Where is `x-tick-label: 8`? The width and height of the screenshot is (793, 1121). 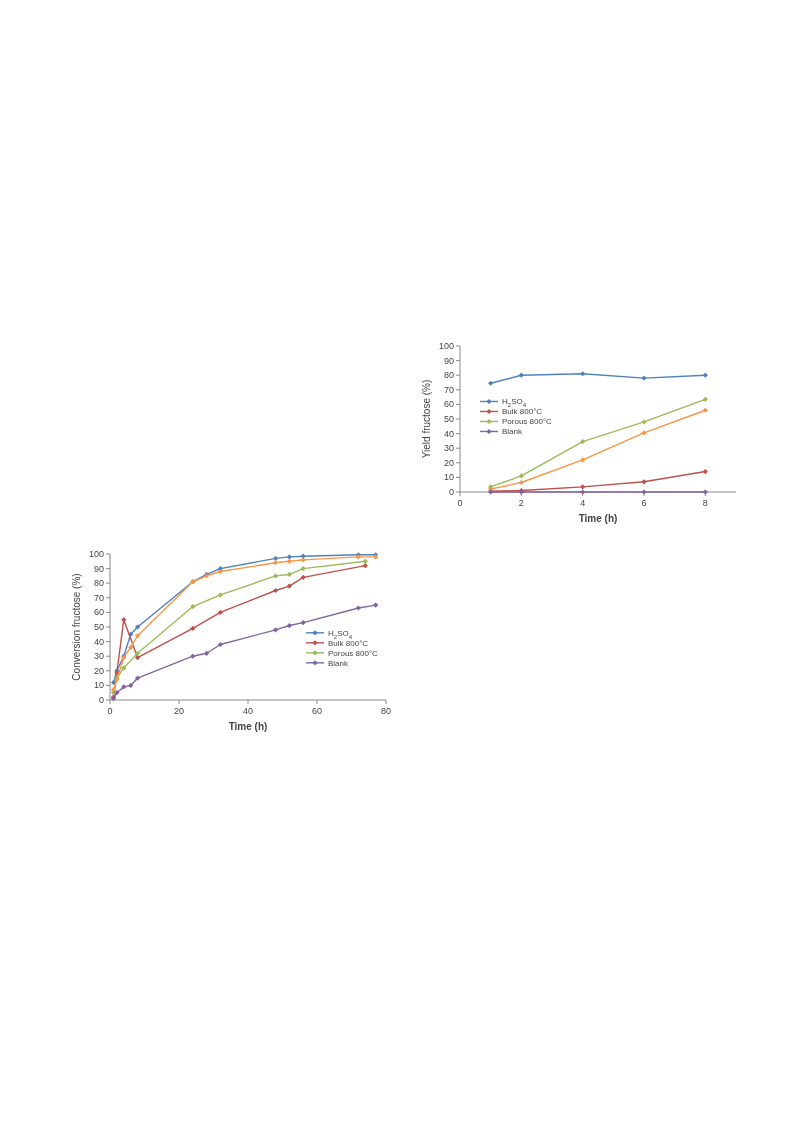 x-tick-label: 8 is located at coordinates (705, 503).